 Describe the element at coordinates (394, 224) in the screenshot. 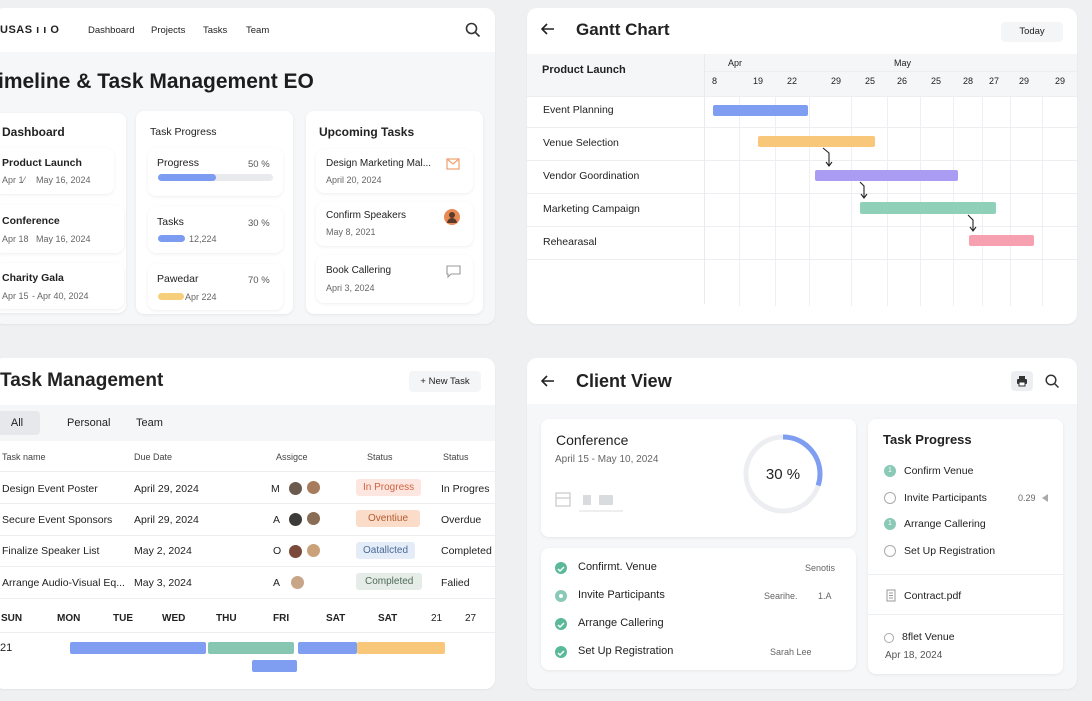

I see `upcoming-item: Confirm Speakers May 8, 2021` at that location.